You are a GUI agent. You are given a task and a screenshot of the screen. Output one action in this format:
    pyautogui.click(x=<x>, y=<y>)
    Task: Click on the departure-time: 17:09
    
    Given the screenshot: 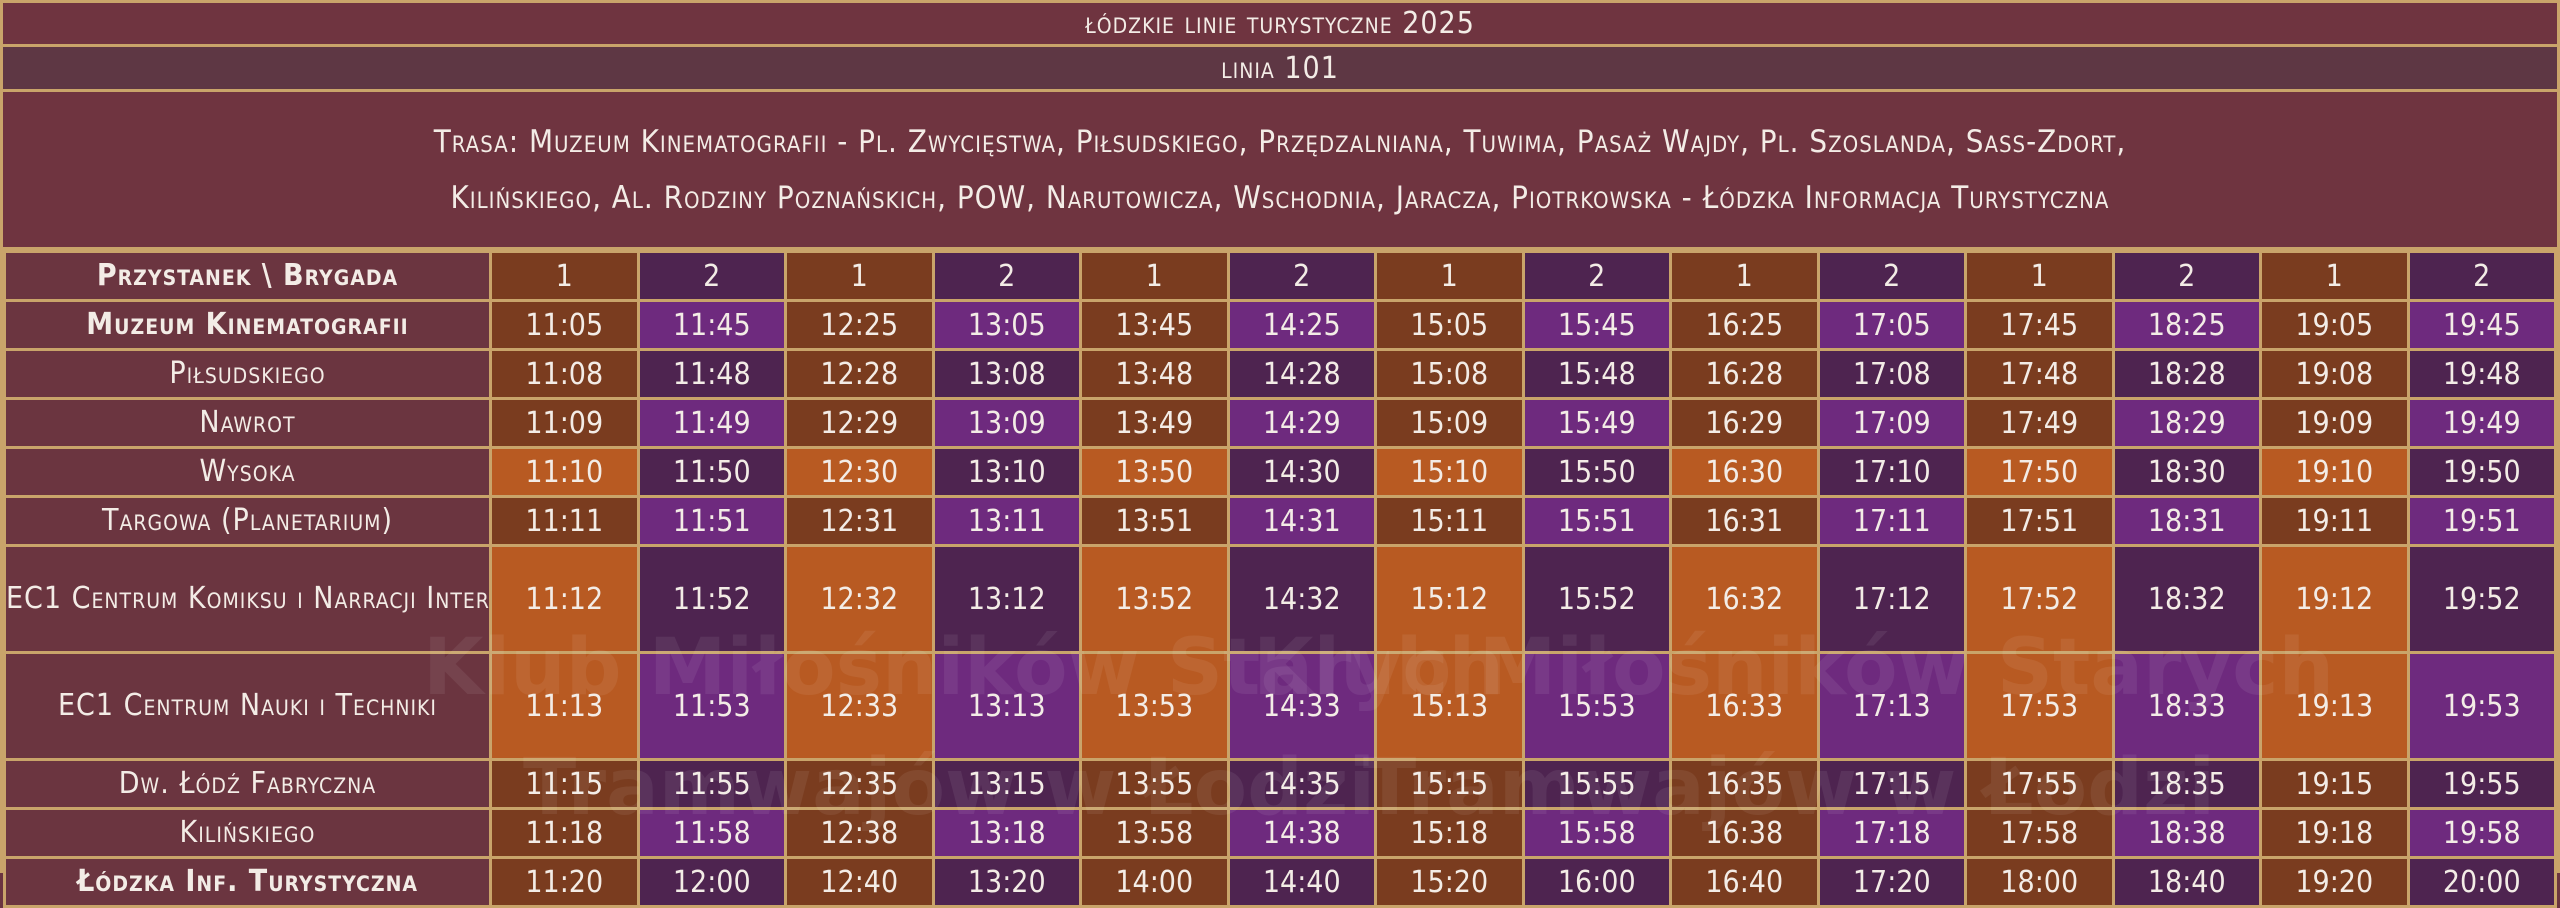 What is the action you would take?
    pyautogui.click(x=1891, y=423)
    